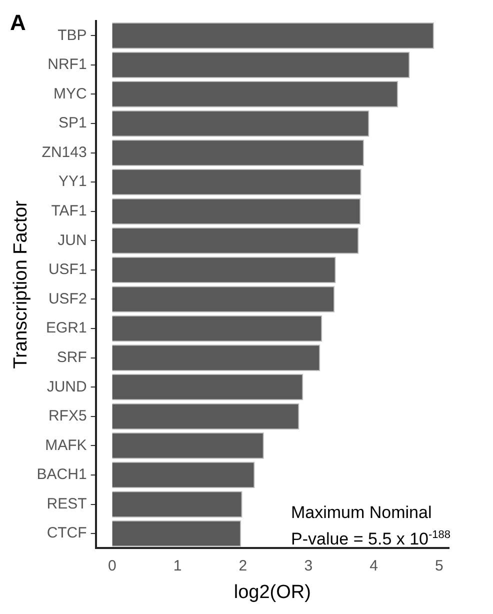 The height and width of the screenshot is (614, 493). I want to click on annotation: Maximum Nominal P-value = 5.5 x 10$^{-188}$, so click(371, 526).